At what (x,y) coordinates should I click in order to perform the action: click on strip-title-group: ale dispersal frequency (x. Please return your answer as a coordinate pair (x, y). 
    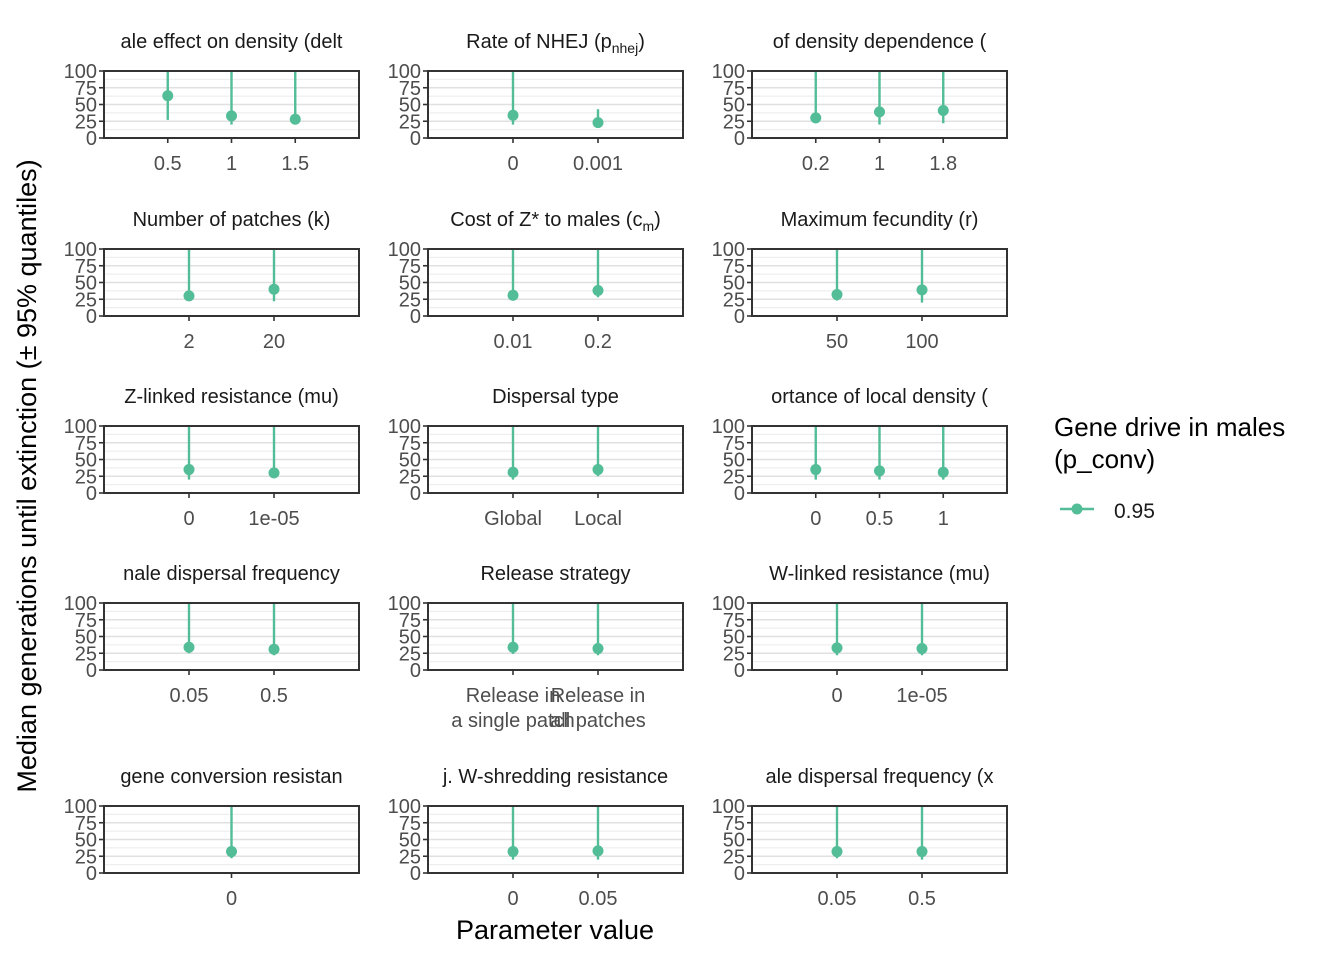
    Looking at the image, I should click on (880, 777).